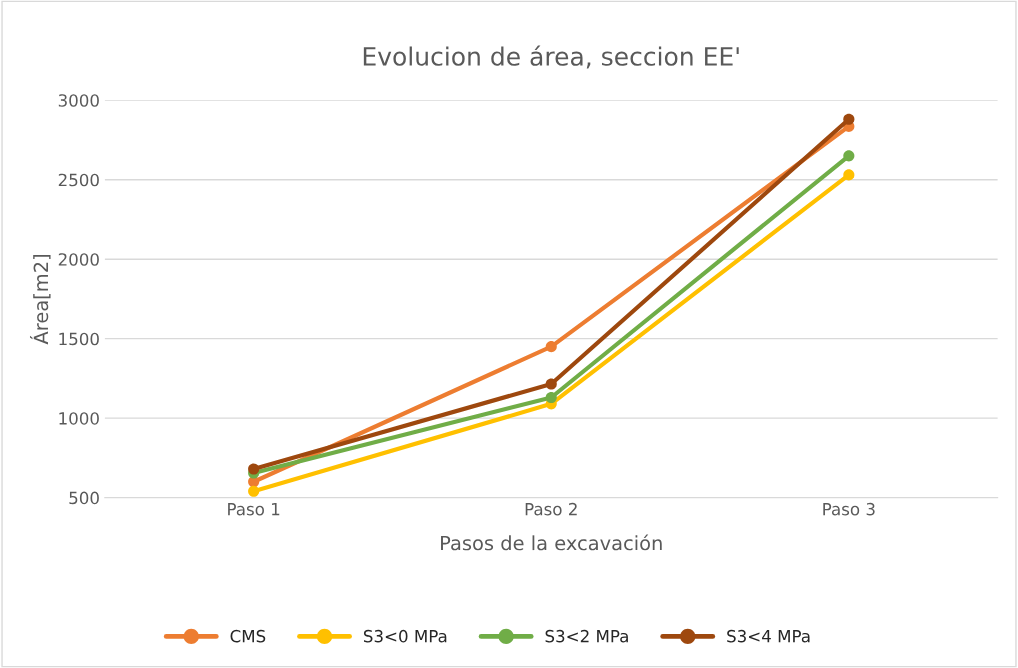 The image size is (1018, 668). Describe the element at coordinates (84, 498) in the screenshot. I see `y-tick-label: 500` at that location.